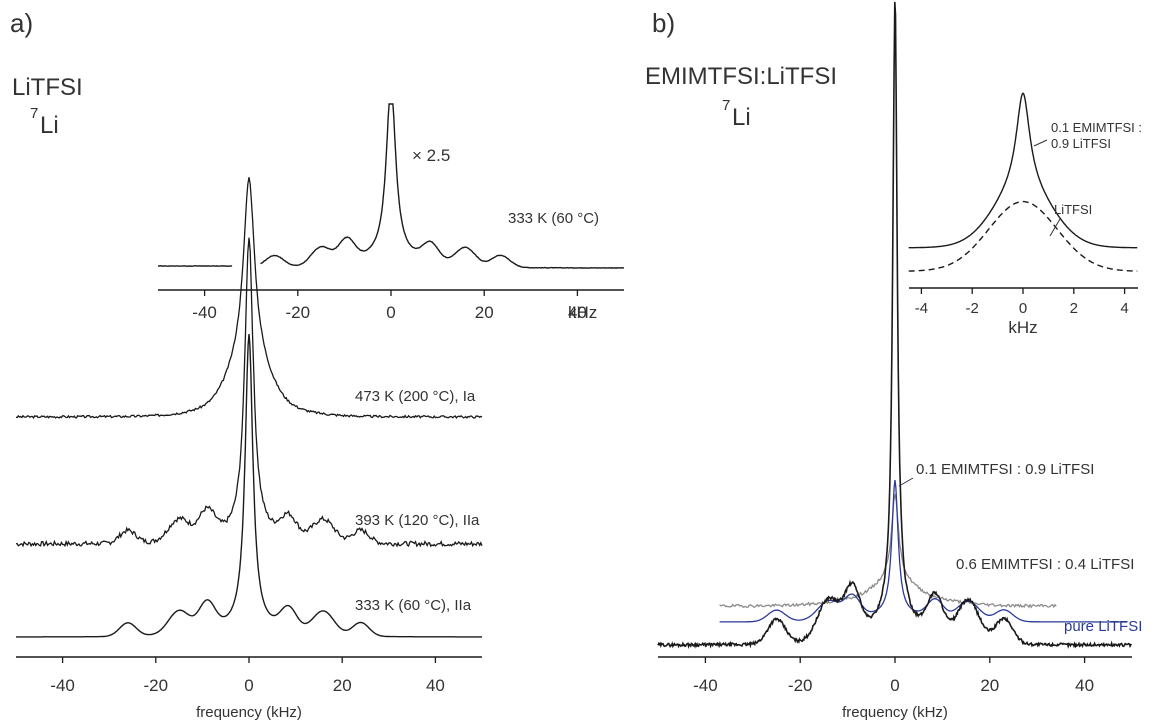  What do you see at coordinates (442, 186) in the screenshot?
I see `inset-trace-333K` at bounding box center [442, 186].